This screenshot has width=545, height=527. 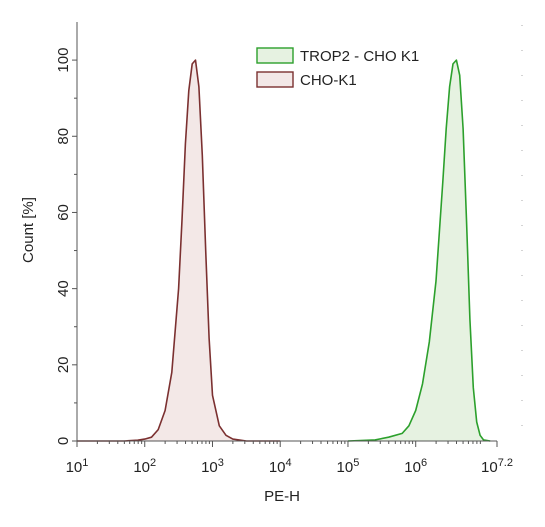 What do you see at coordinates (63, 364) in the screenshot?
I see `y-tick-label: 20` at bounding box center [63, 364].